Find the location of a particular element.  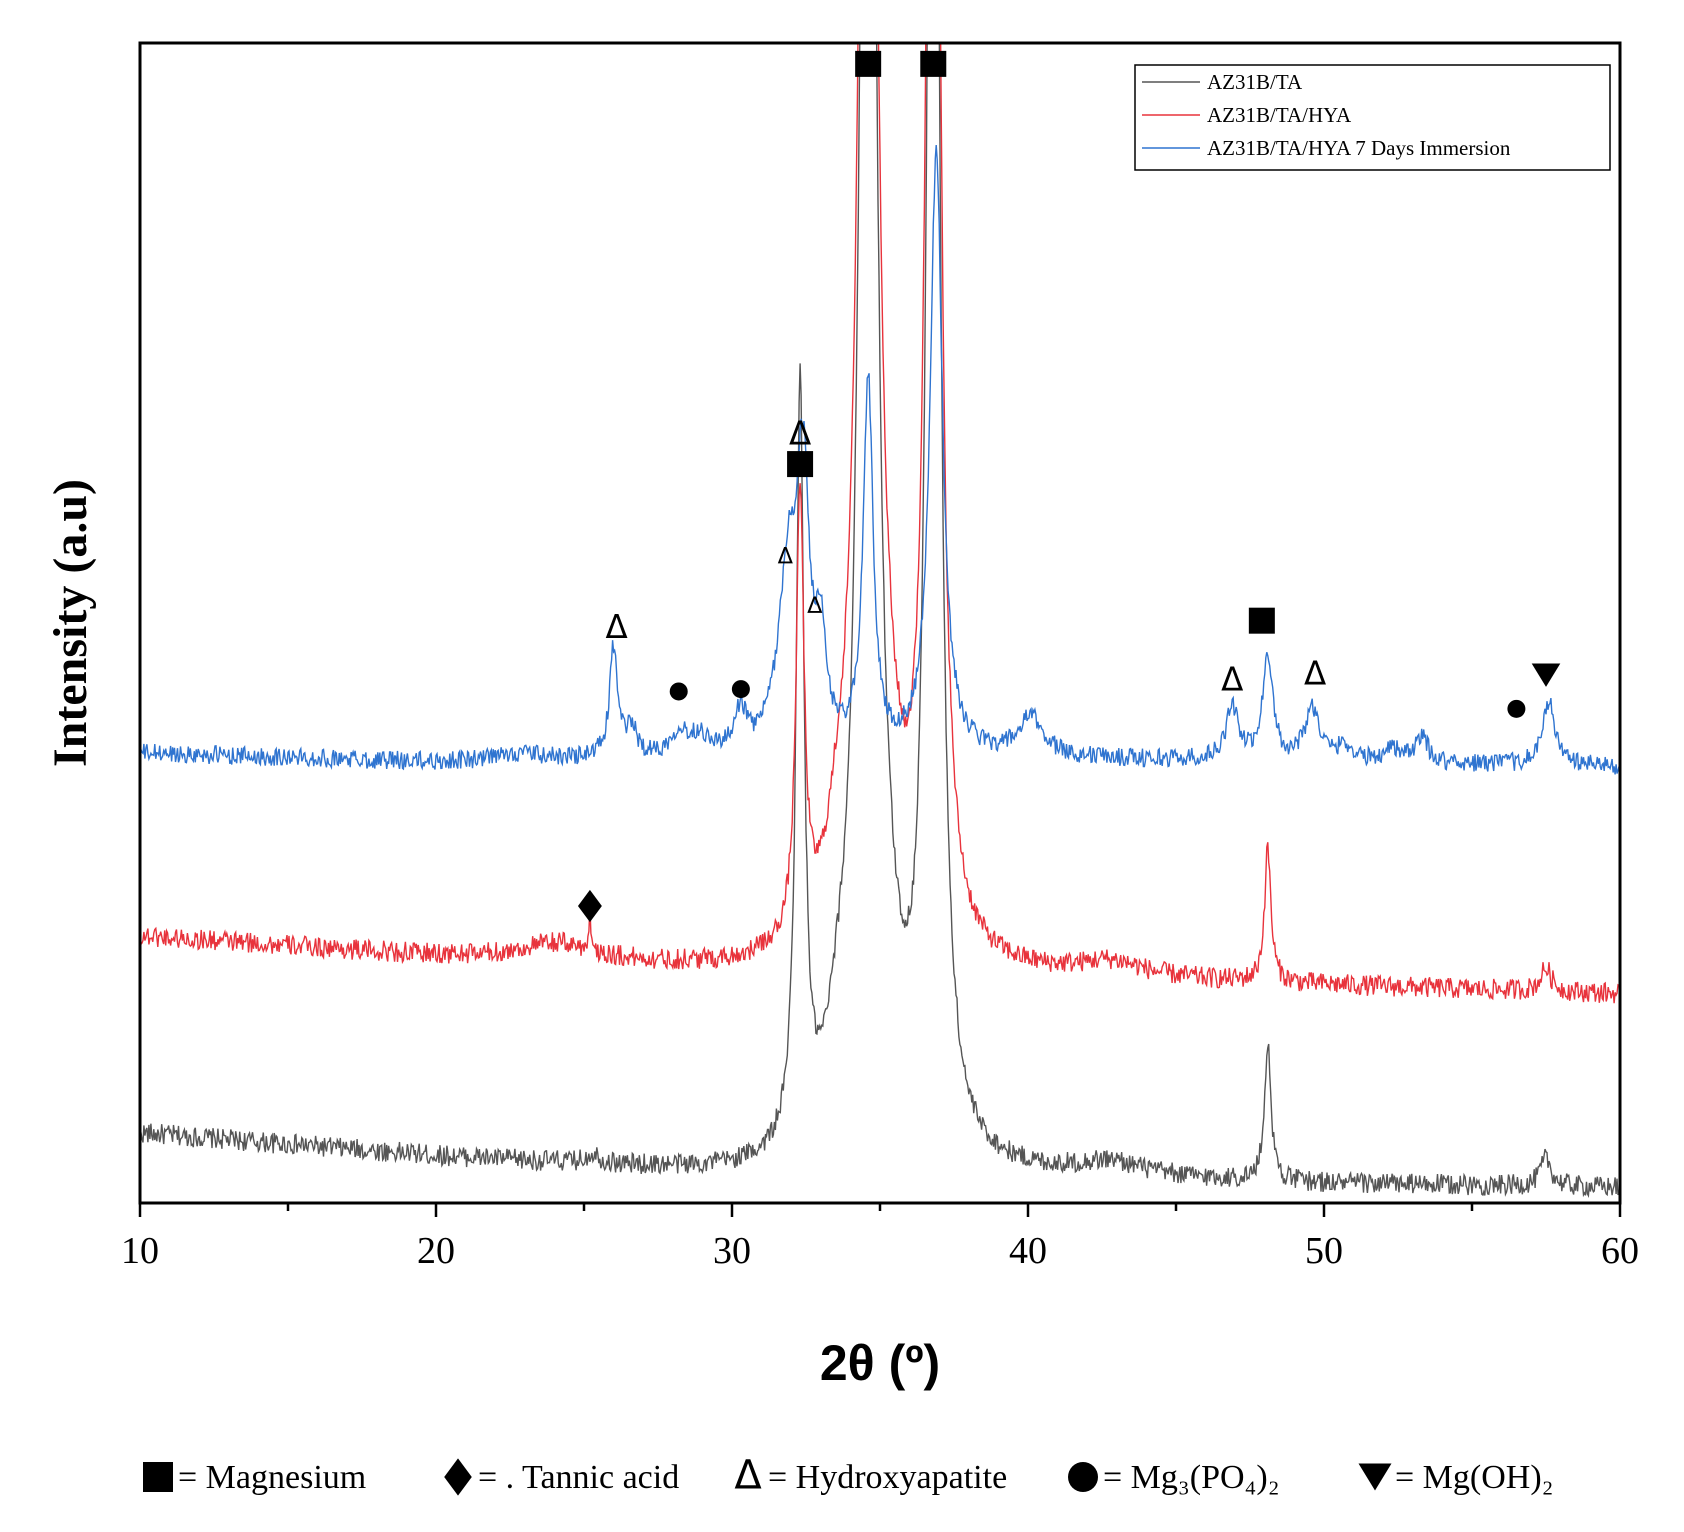

x-tick-label: 60 is located at coordinates (1620, 1251).